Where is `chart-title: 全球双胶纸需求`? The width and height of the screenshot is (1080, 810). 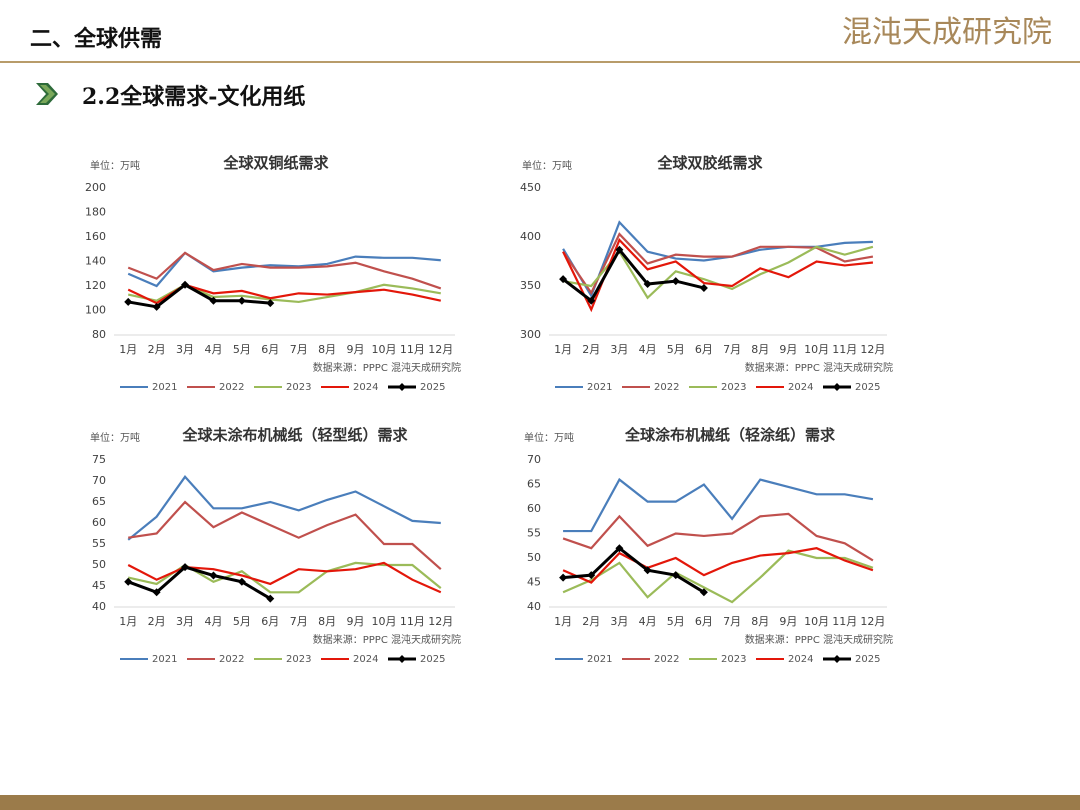 chart-title: 全球双胶纸需求 is located at coordinates (709, 163).